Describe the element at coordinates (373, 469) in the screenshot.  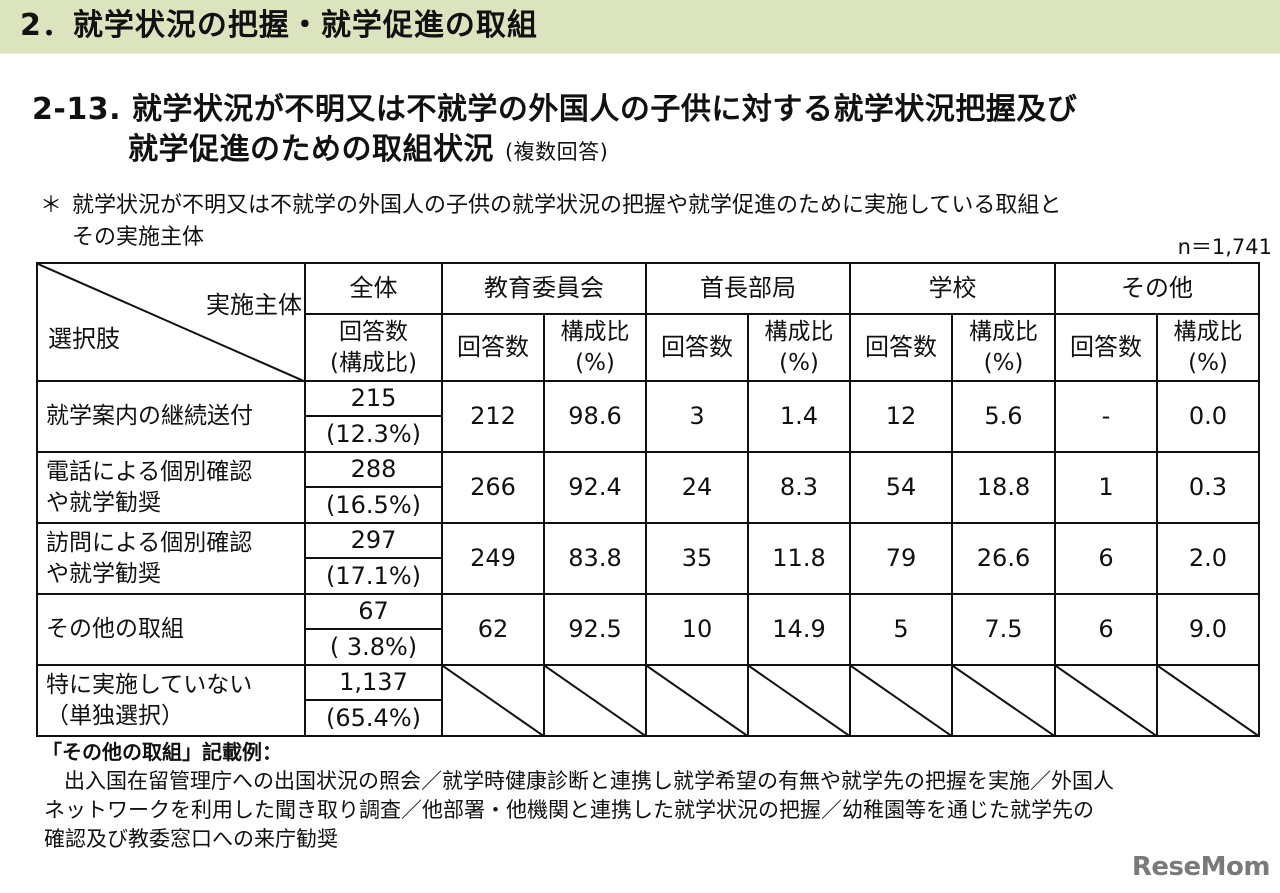
I see `total-count: 288` at that location.